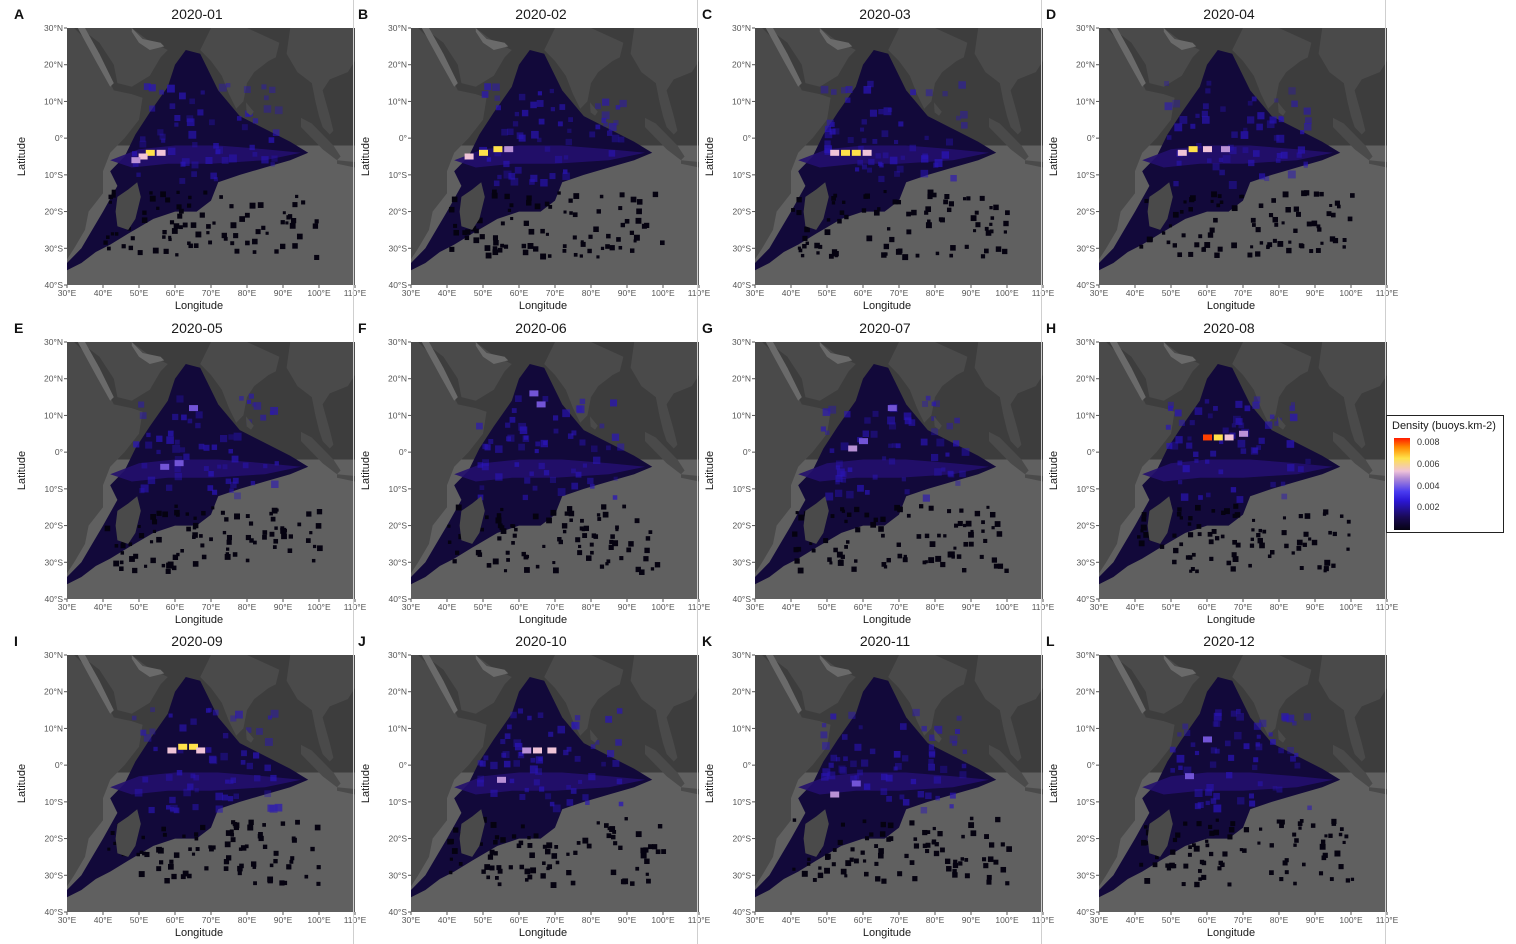 The width and height of the screenshot is (1516, 944). What do you see at coordinates (627, 920) in the screenshot?
I see `x-tick-label: 90°E` at bounding box center [627, 920].